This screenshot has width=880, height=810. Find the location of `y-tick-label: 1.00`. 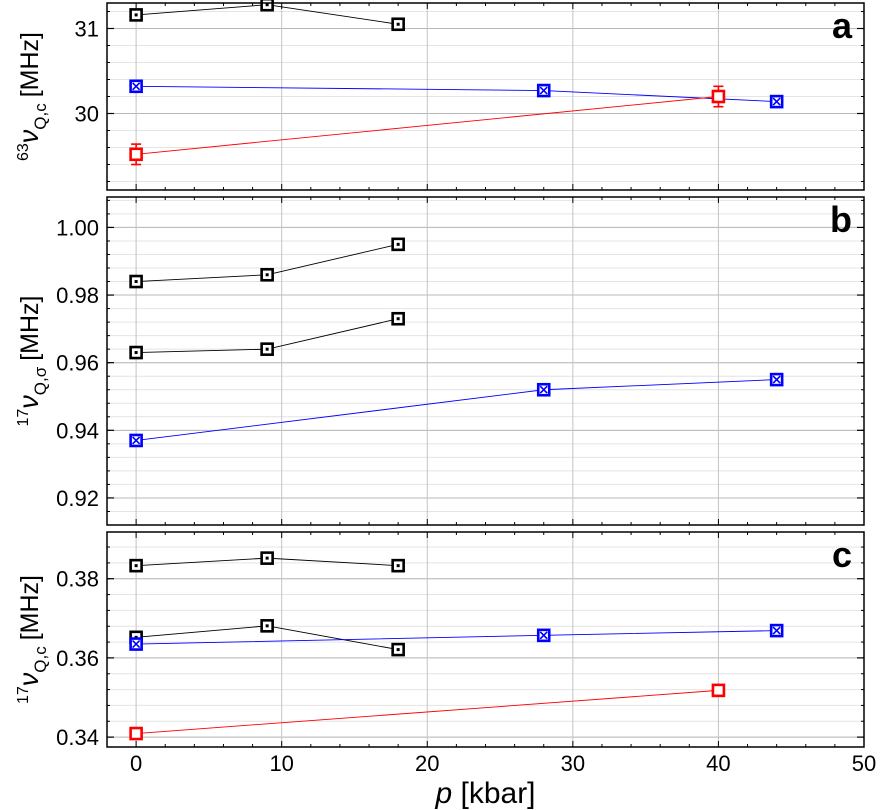

y-tick-label: 1.00 is located at coordinates (77, 227).